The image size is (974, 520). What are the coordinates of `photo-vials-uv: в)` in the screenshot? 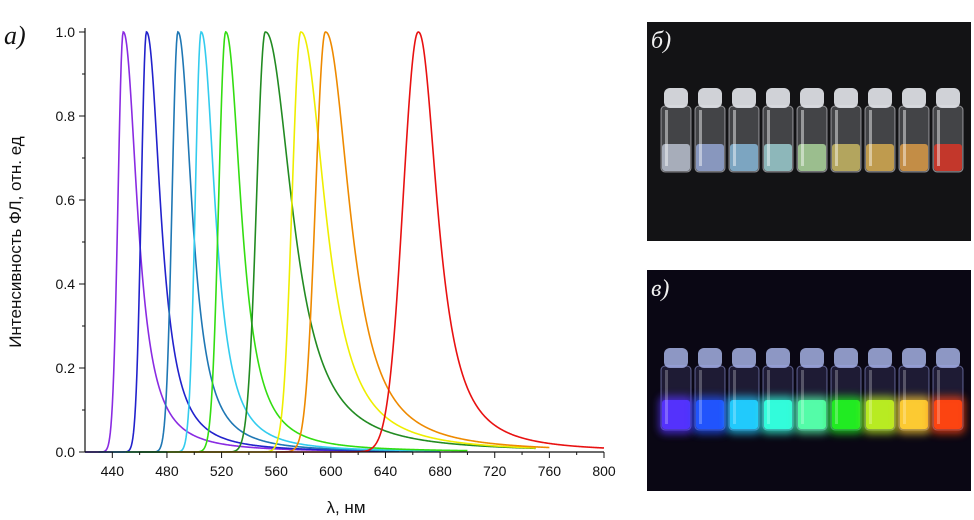 It's located at (809, 380).